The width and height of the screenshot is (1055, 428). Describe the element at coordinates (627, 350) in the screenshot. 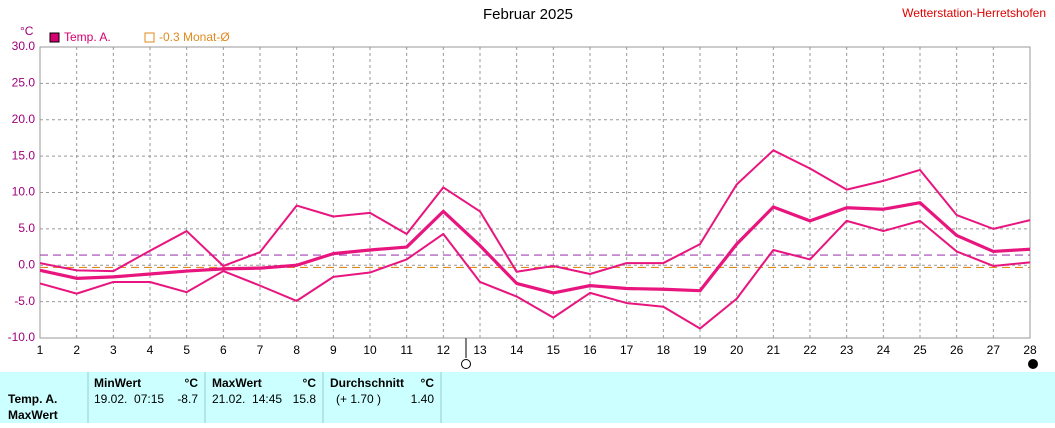

I see `x-tick-label: 17` at that location.